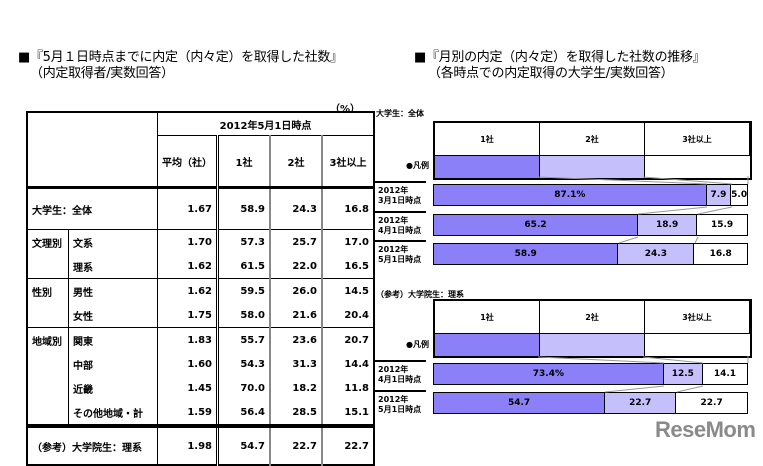  I want to click on table-row: 大学生：全体 1.67 58.9 24.3 16.8, so click(200, 208).